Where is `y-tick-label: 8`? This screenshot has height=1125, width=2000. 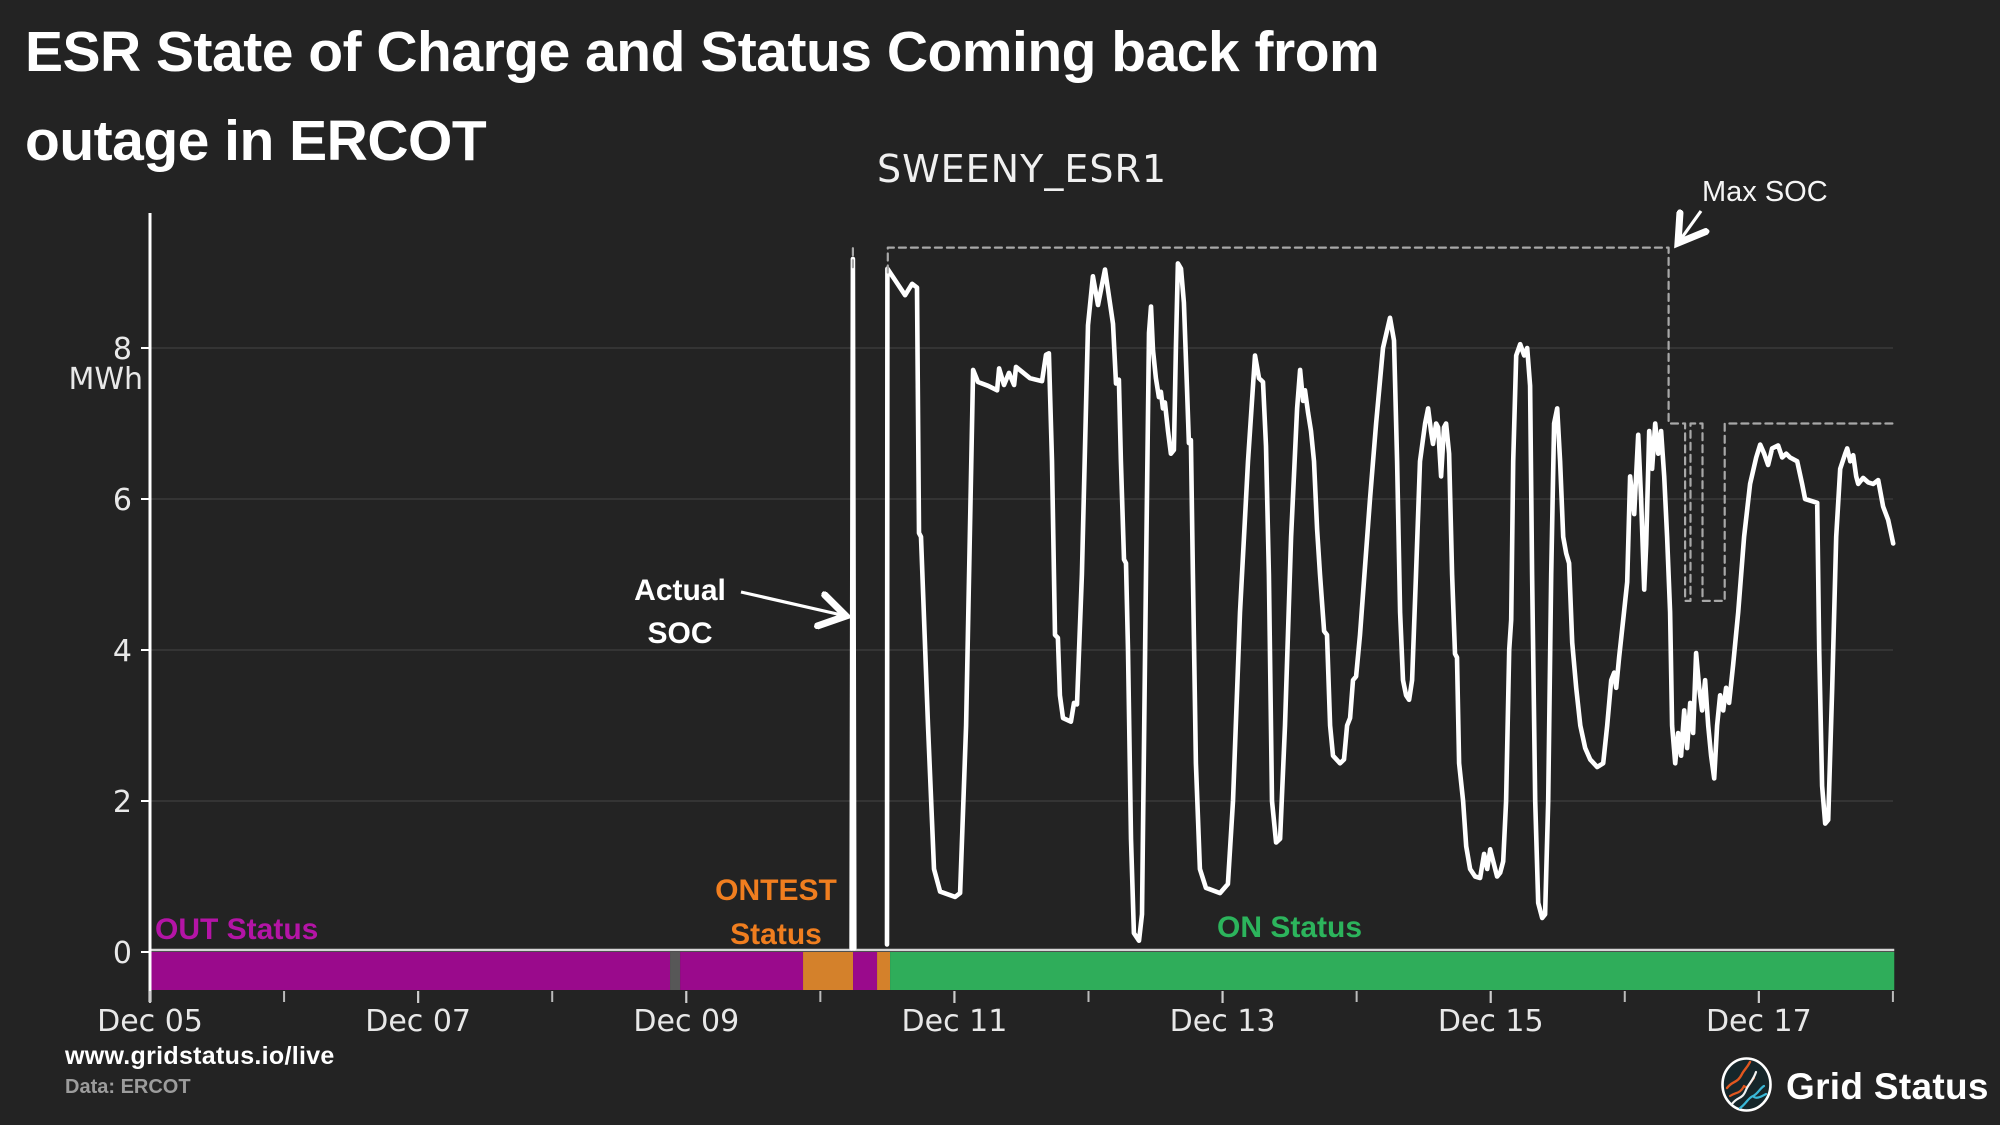 y-tick-label: 8 is located at coordinates (122, 349).